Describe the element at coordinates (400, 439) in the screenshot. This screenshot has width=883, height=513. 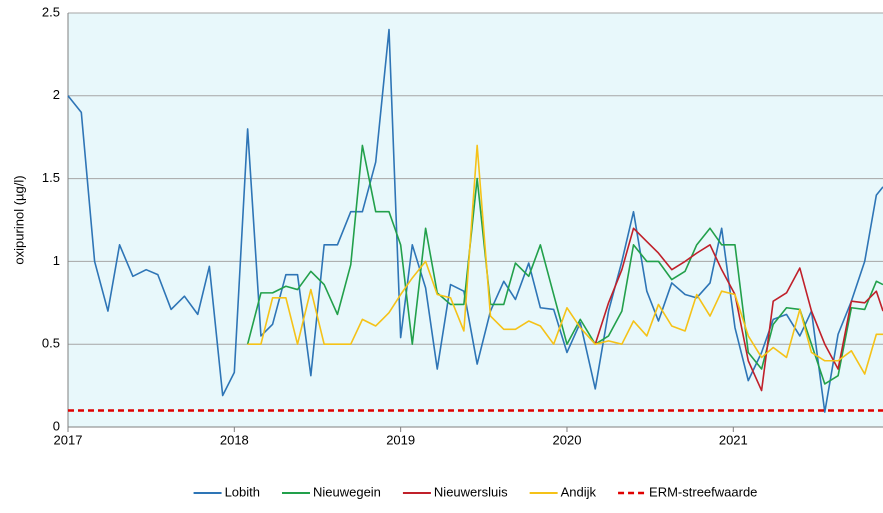
I see `x-tick-label: 2019` at that location.